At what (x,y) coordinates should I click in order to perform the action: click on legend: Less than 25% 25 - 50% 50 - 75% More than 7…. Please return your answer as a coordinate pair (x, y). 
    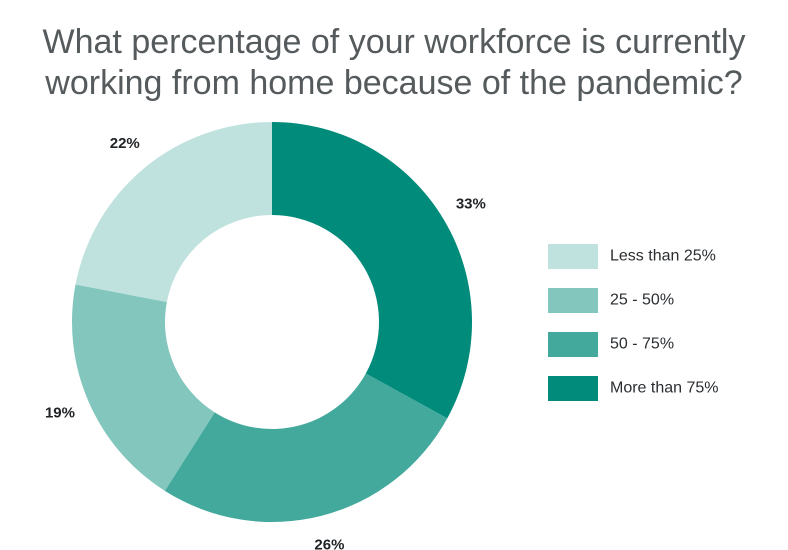
    Looking at the image, I should click on (633, 322).